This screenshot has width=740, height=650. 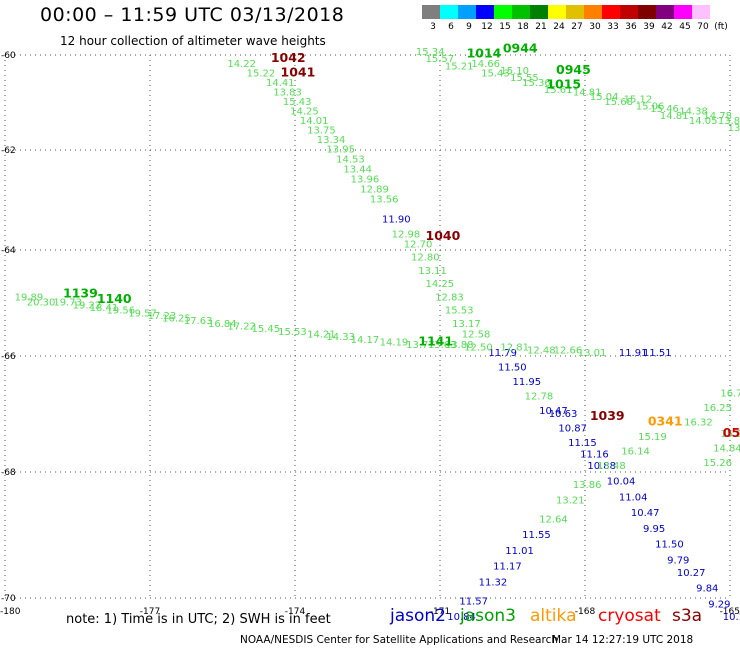 What do you see at coordinates (449, 297) in the screenshot?
I see `wave-height-value: 12.83` at bounding box center [449, 297].